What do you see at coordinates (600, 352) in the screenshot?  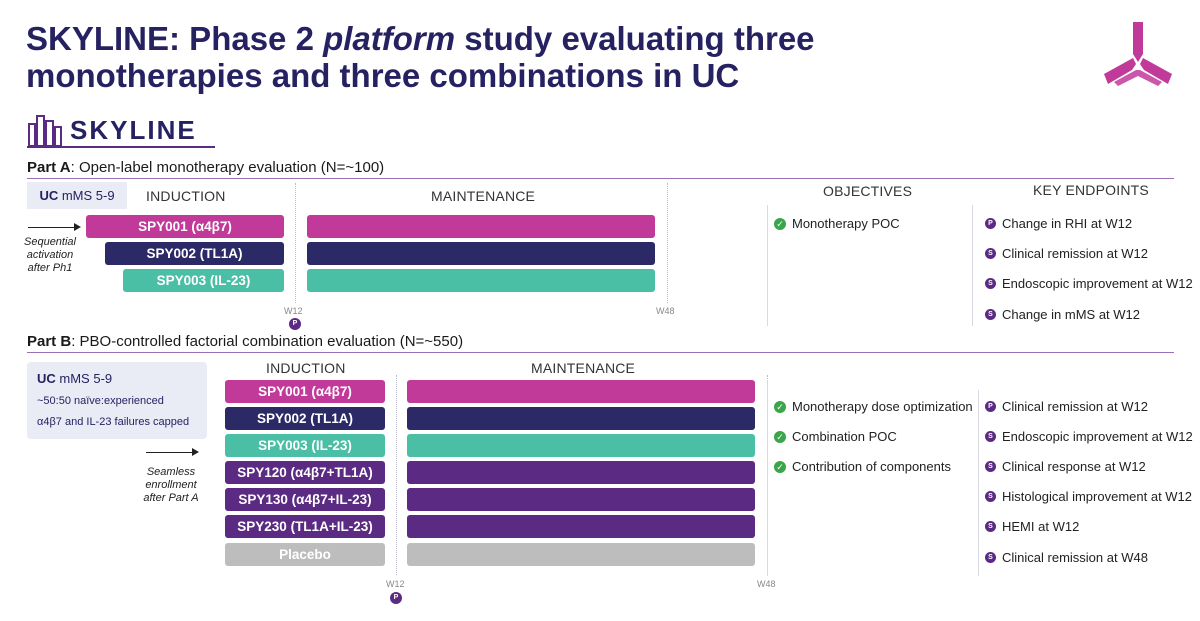 I see `part-b-divider` at bounding box center [600, 352].